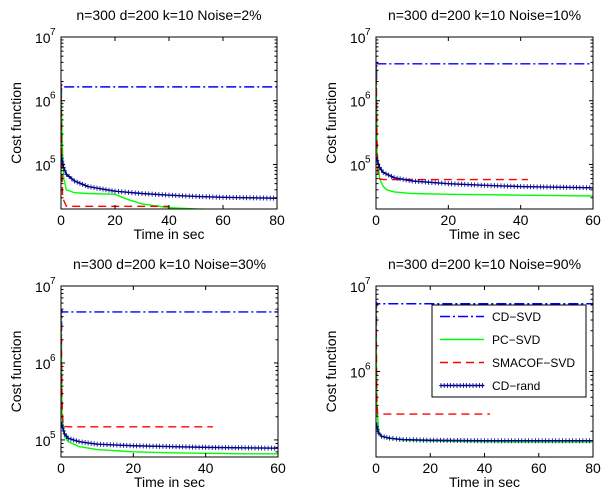 This screenshot has width=603, height=489. What do you see at coordinates (115, 145) in the screenshot?
I see `series-line-smacofsvd` at bounding box center [115, 145].